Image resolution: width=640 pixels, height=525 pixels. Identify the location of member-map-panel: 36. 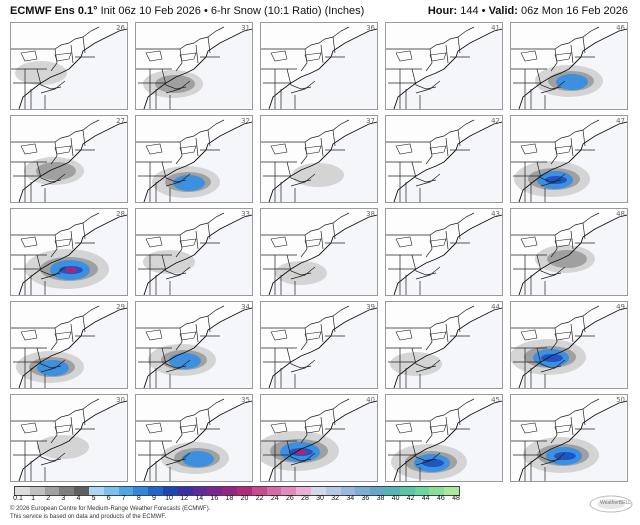
(319, 66).